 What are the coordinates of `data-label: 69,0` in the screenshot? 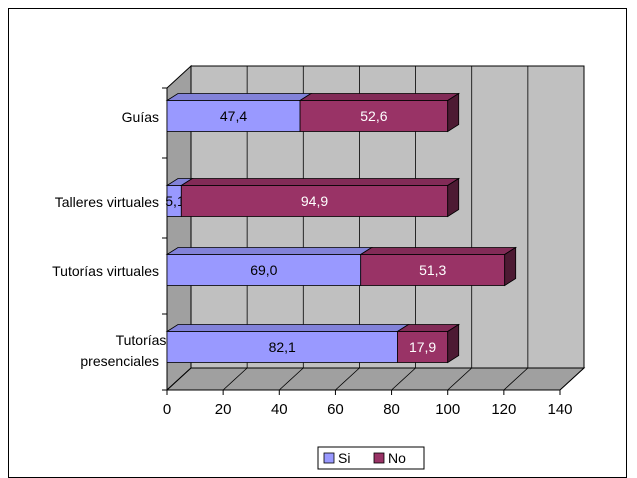 It's located at (263, 270).